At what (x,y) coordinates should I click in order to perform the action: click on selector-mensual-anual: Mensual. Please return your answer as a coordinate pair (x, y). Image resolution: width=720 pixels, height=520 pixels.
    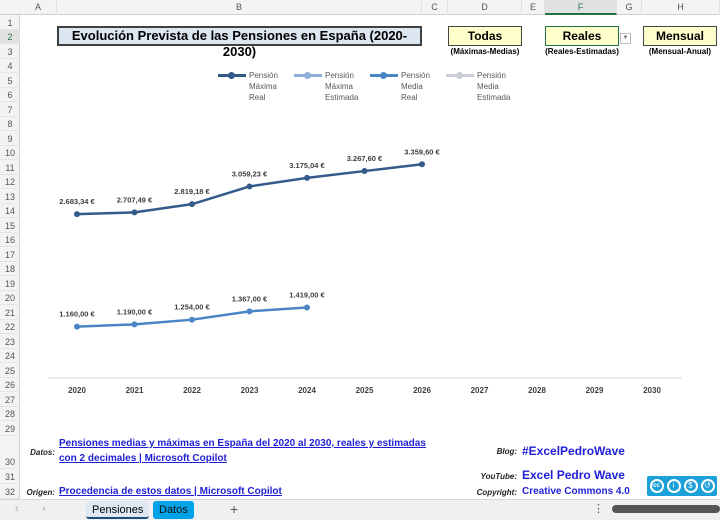
    Looking at the image, I should click on (680, 36).